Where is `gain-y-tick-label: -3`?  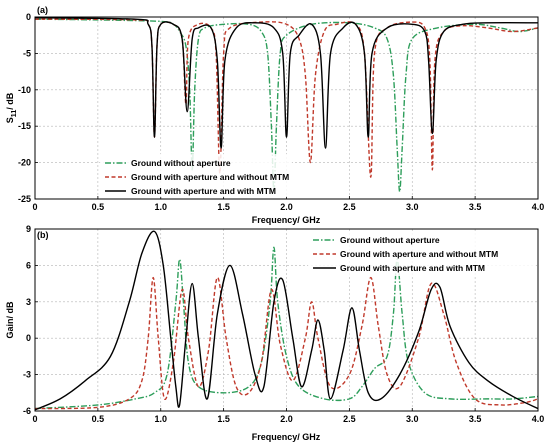
gain-y-tick-label: -3 is located at coordinates (27, 375).